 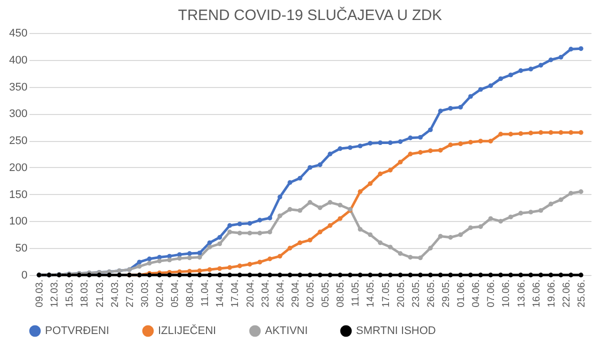 I want to click on x-tick-label: 16.06., so click(x=536, y=294).